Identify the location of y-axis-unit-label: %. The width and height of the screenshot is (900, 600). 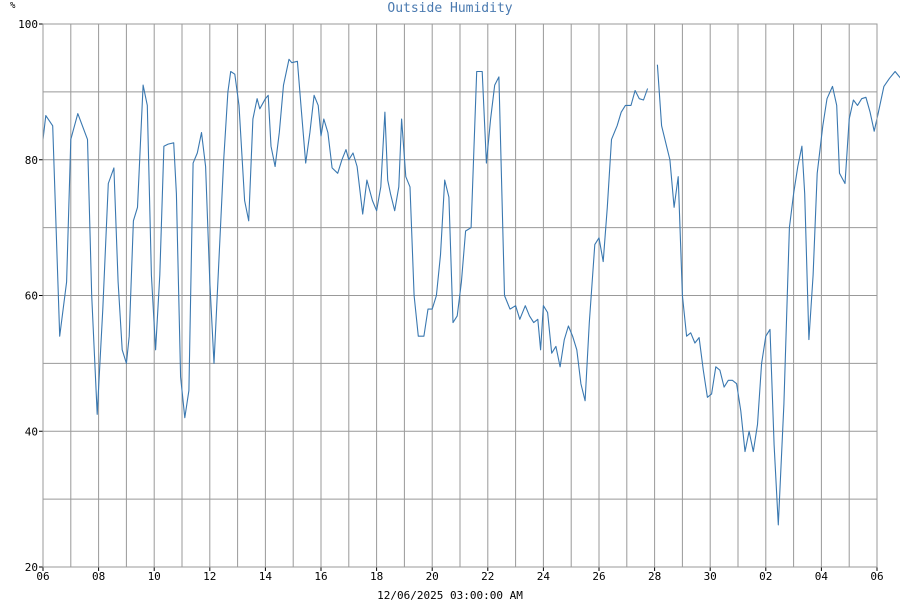
(13, 6).